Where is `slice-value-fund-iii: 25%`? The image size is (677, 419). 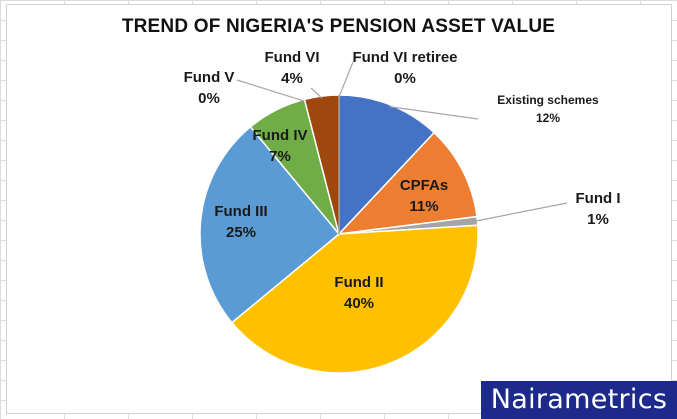
slice-value-fund-iii: 25% is located at coordinates (241, 232).